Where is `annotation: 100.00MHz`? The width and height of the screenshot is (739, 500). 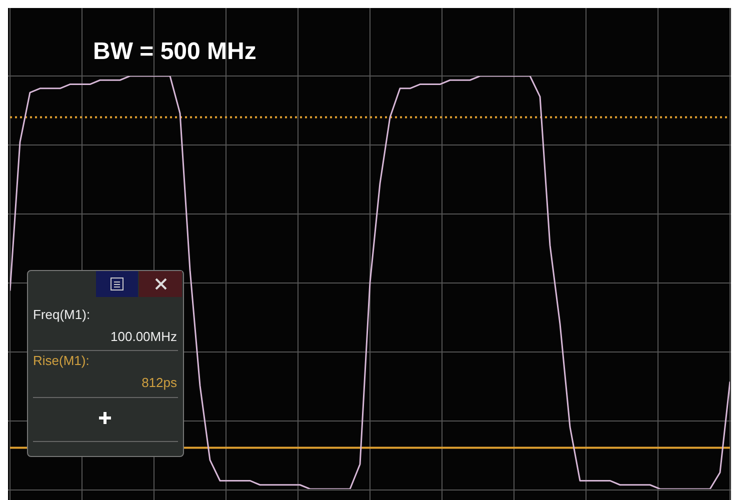
annotation: 100.00MHz is located at coordinates (143, 336).